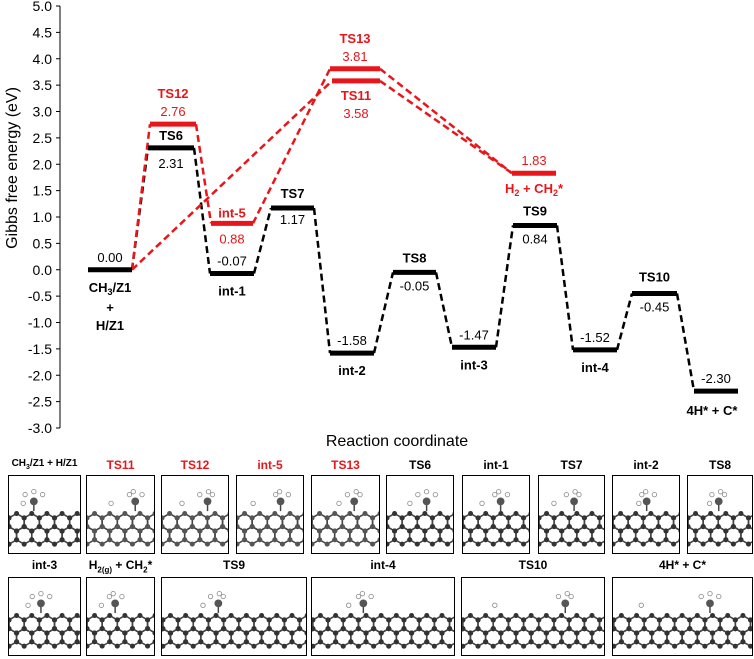  Describe the element at coordinates (109, 257) in the screenshot. I see `value-label-s0: 0.00` at that location.